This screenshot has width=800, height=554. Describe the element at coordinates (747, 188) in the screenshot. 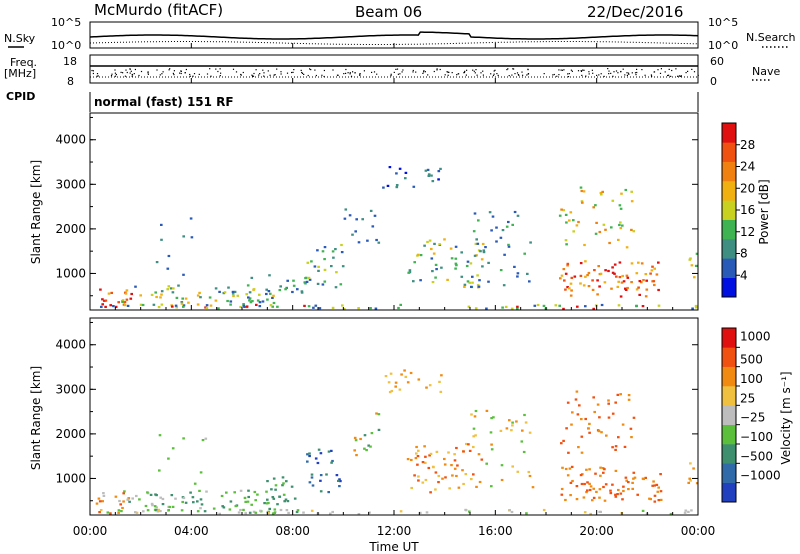

I see `colorbar-tick-label: 20` at that location.